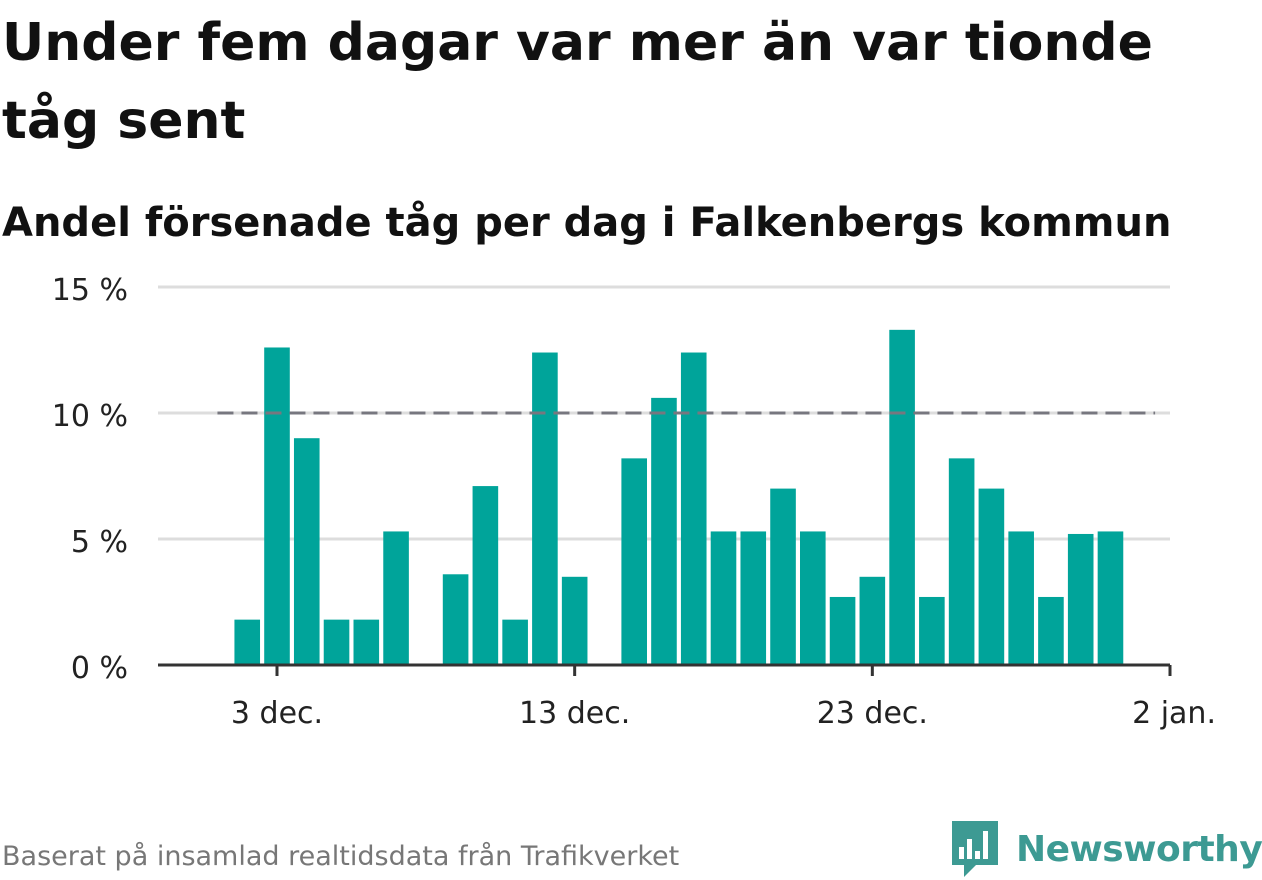 The height and width of the screenshot is (880, 1262). I want to click on newsworthy-logo: Newsworthy, so click(1106, 849).